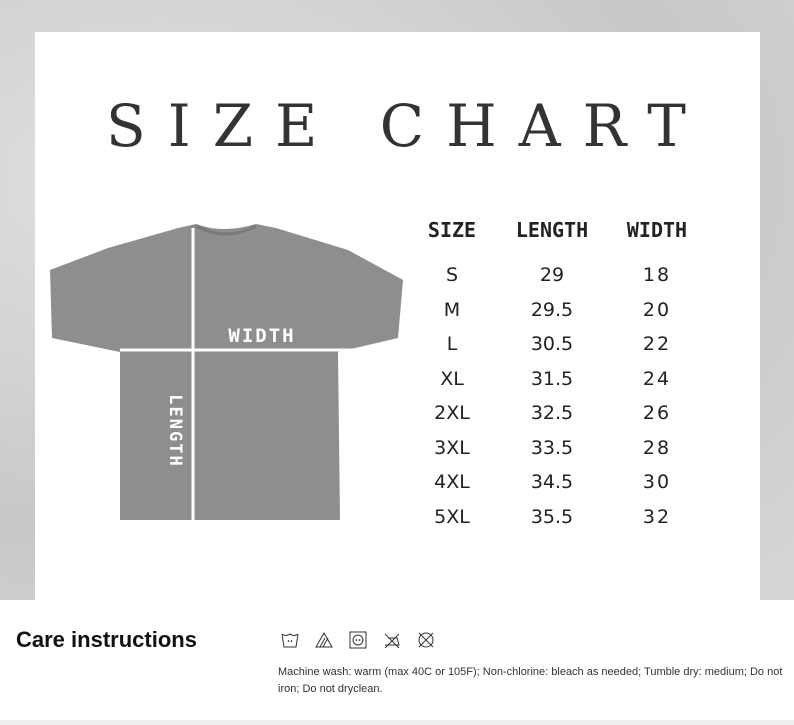  I want to click on table-cell-width: 20, so click(657, 309).